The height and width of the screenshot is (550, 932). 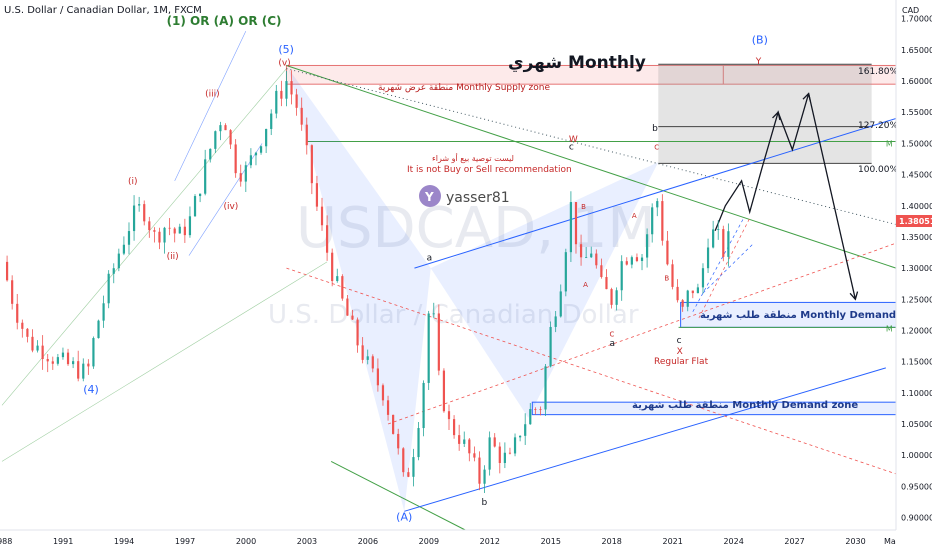 What do you see at coordinates (613, 344) in the screenshot?
I see `wave-label-a-right: a` at bounding box center [613, 344].